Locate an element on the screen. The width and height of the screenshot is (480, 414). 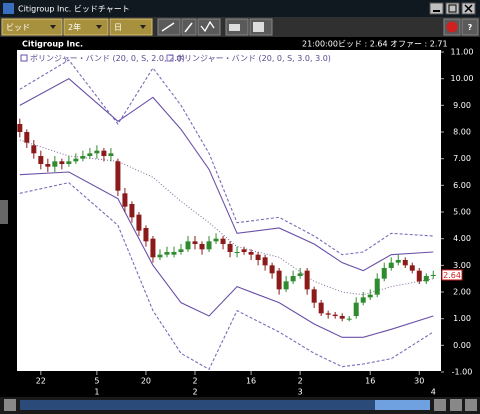
scroll-thumb is located at coordinates (402, 405).